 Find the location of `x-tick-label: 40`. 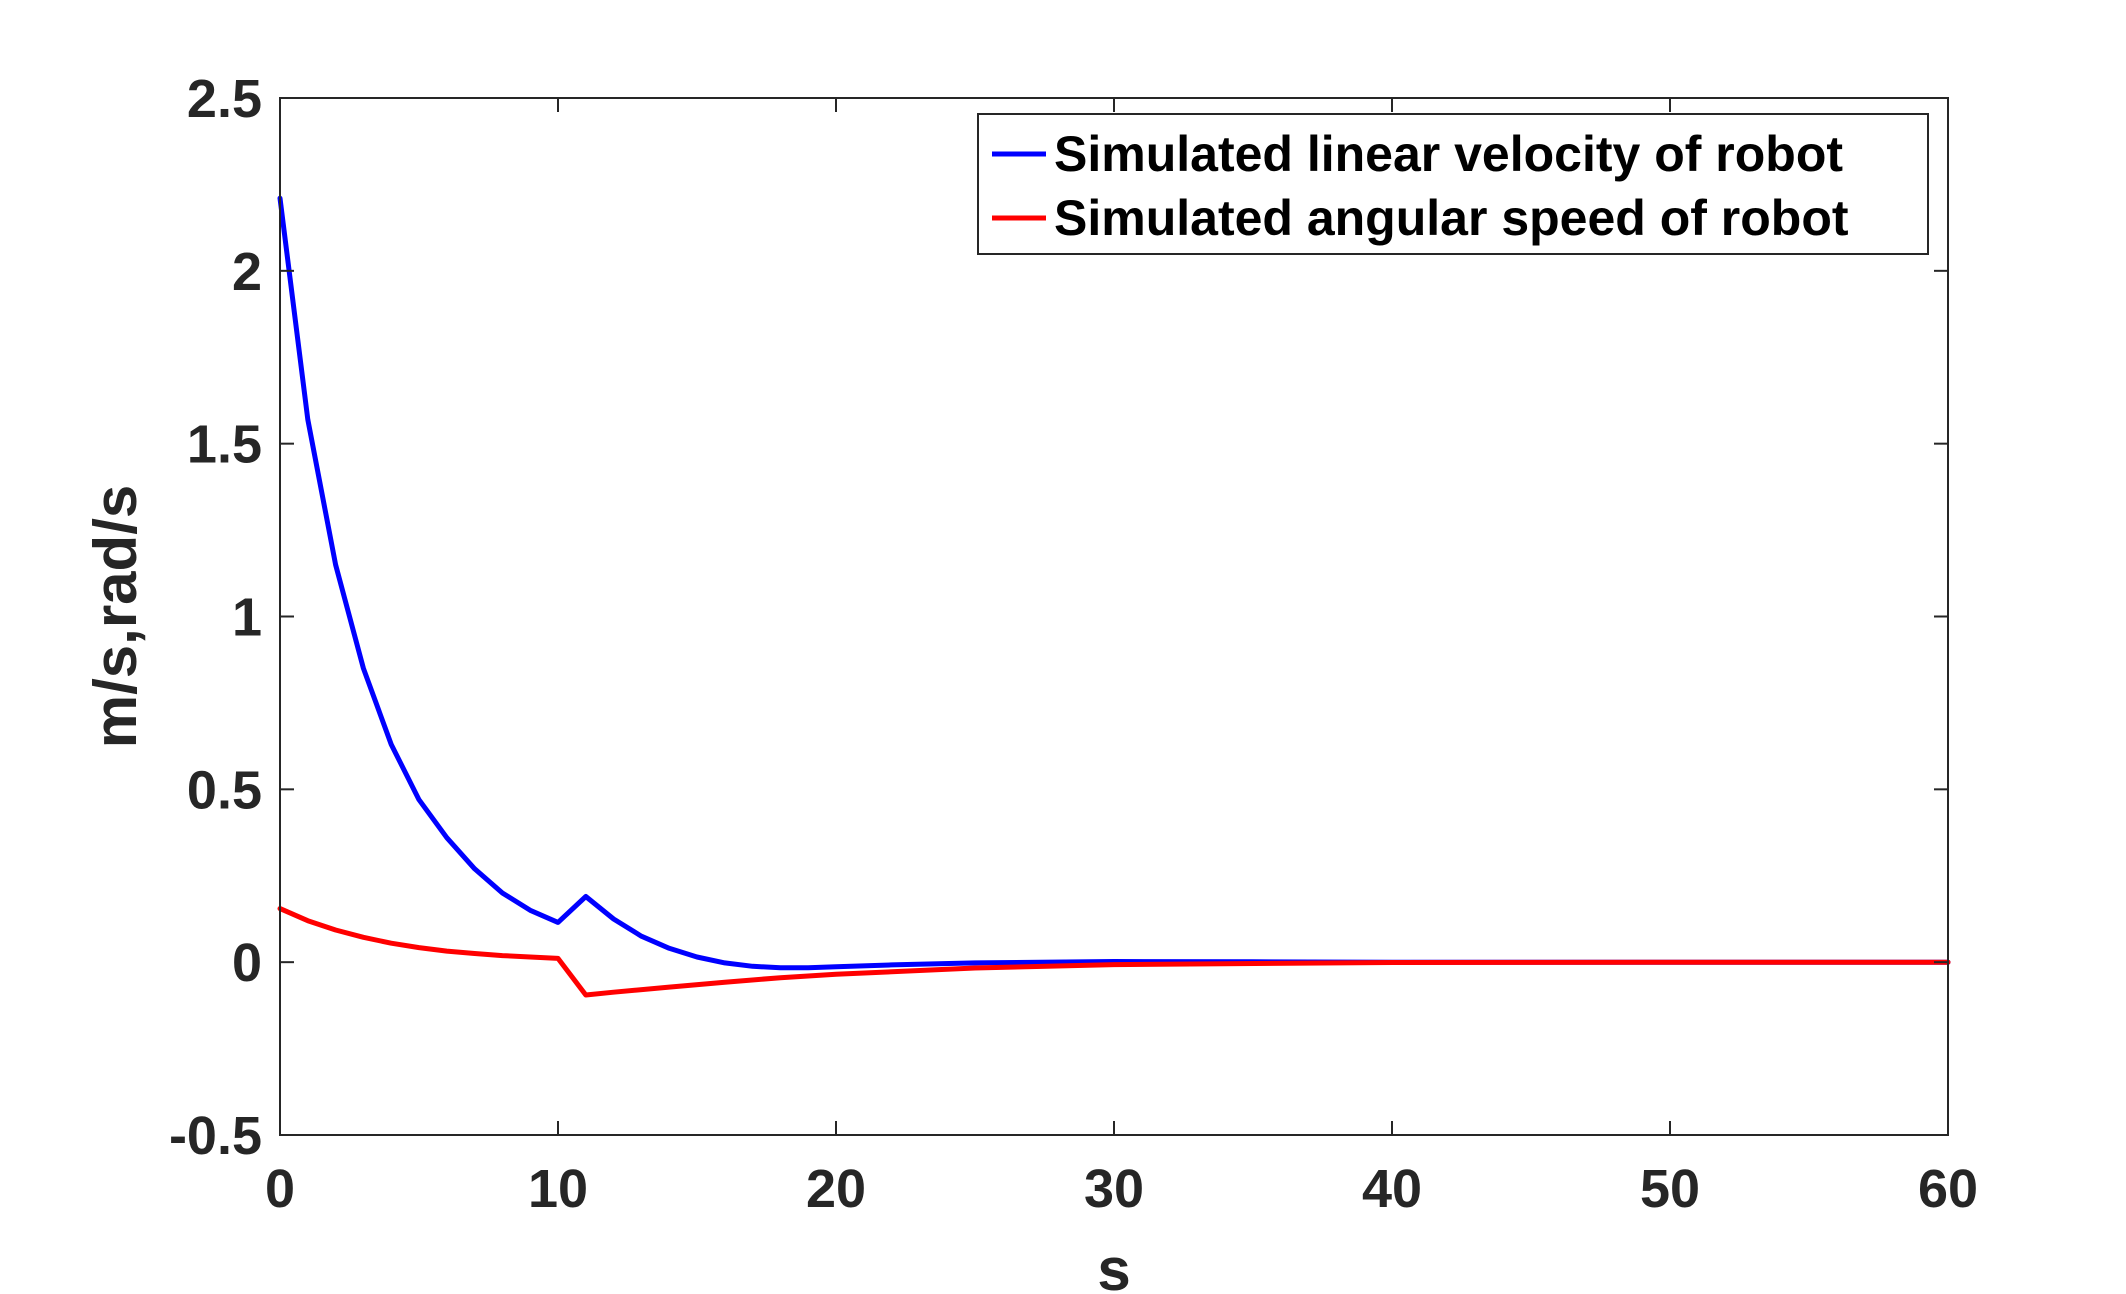

x-tick-label: 40 is located at coordinates (1392, 1189).